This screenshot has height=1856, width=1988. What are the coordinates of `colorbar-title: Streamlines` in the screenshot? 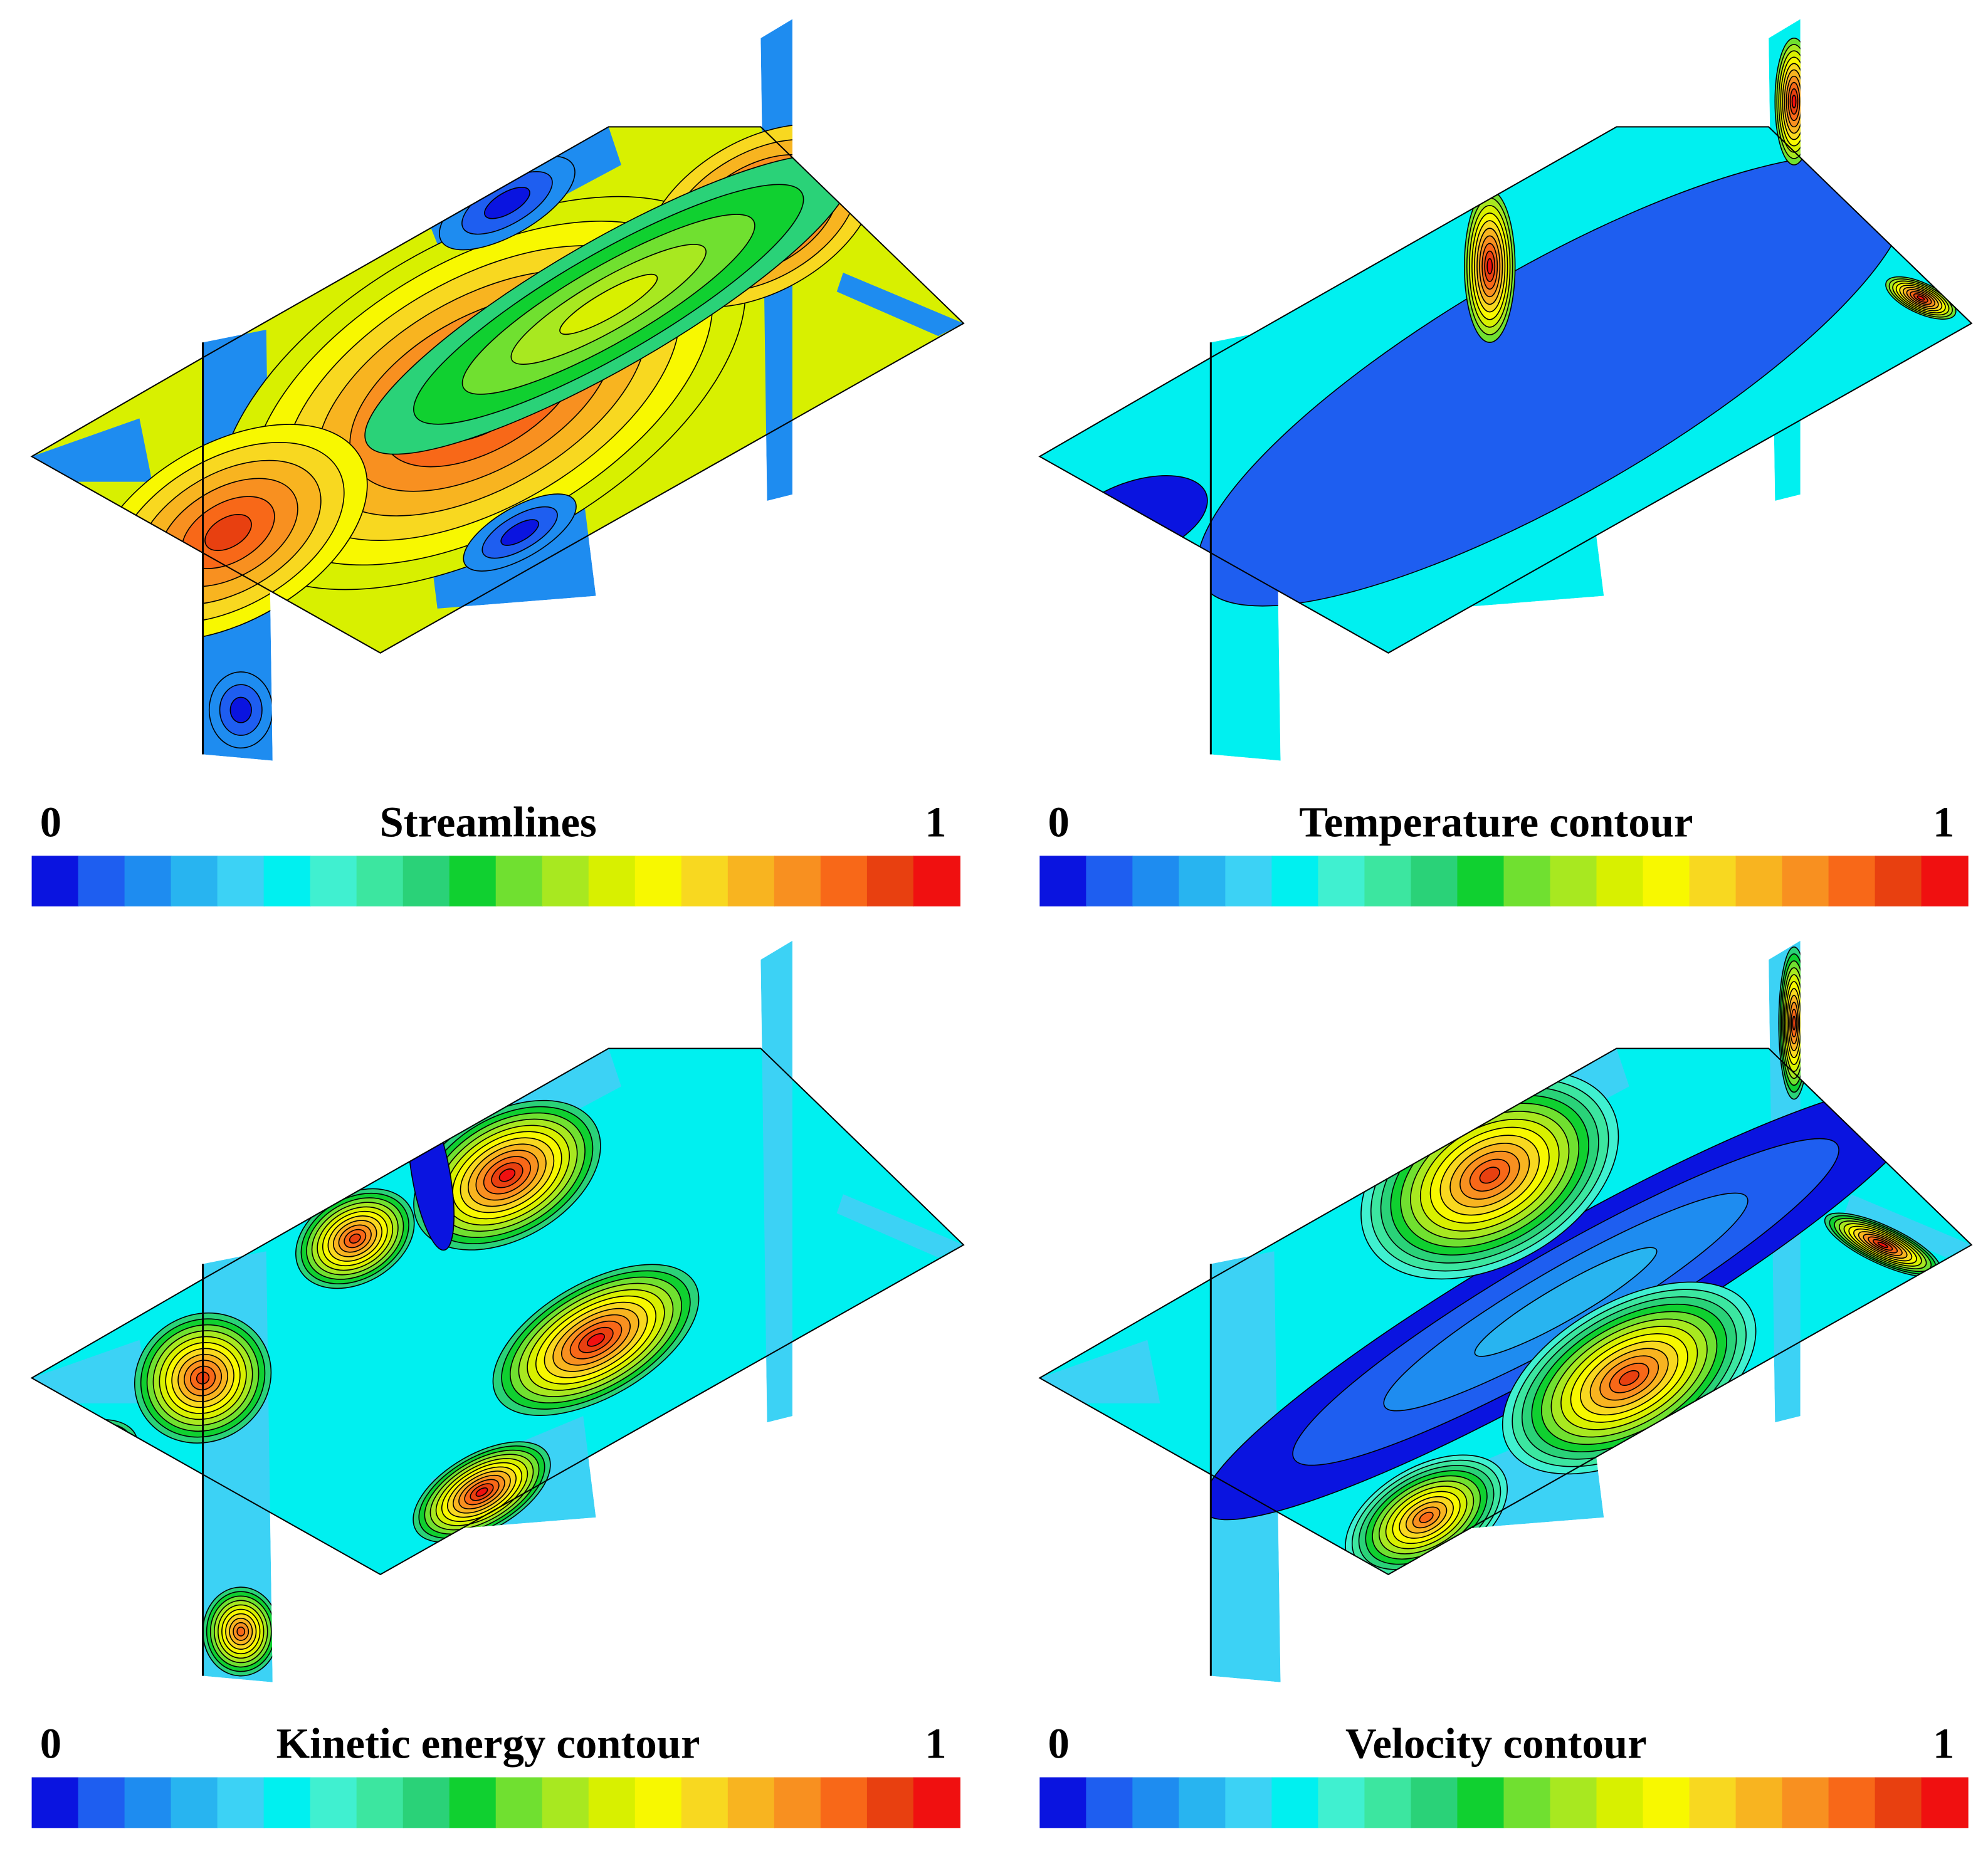 It's located at (487, 822).